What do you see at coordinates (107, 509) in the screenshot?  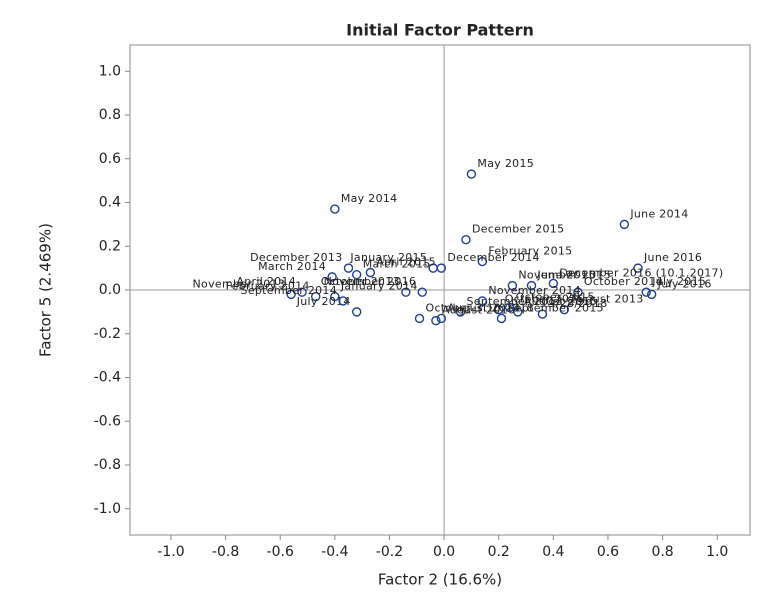 I see `y-tick-label: -1.0` at bounding box center [107, 509].